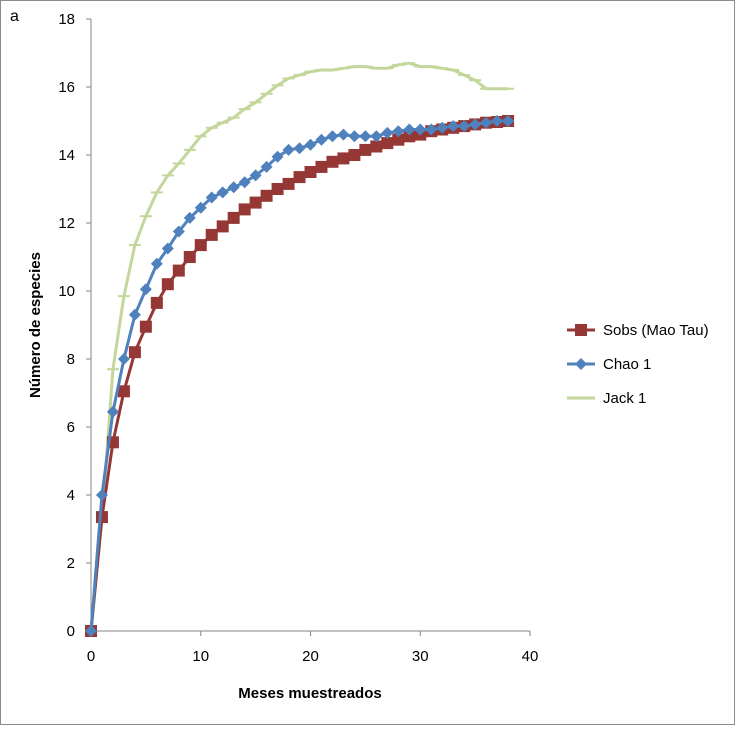 Image resolution: width=735 pixels, height=749 pixels. Describe the element at coordinates (656, 330) in the screenshot. I see `legend-label: Sobs (Mao Tau)` at that location.